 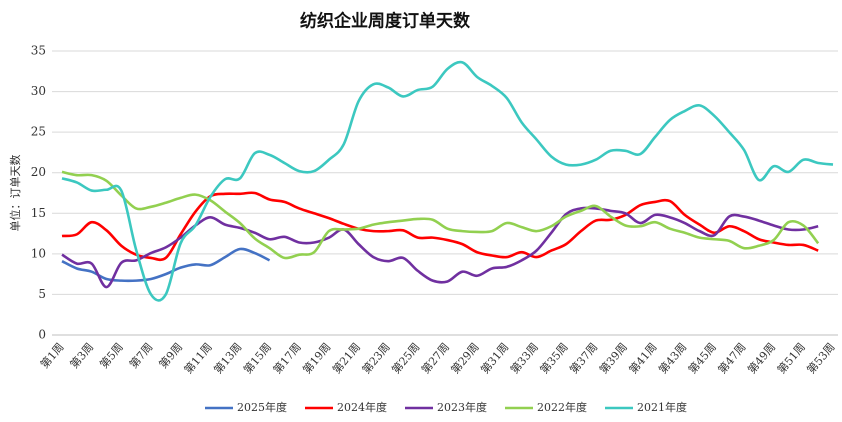 I want to click on legend-label: 2023年度, so click(x=462, y=407).